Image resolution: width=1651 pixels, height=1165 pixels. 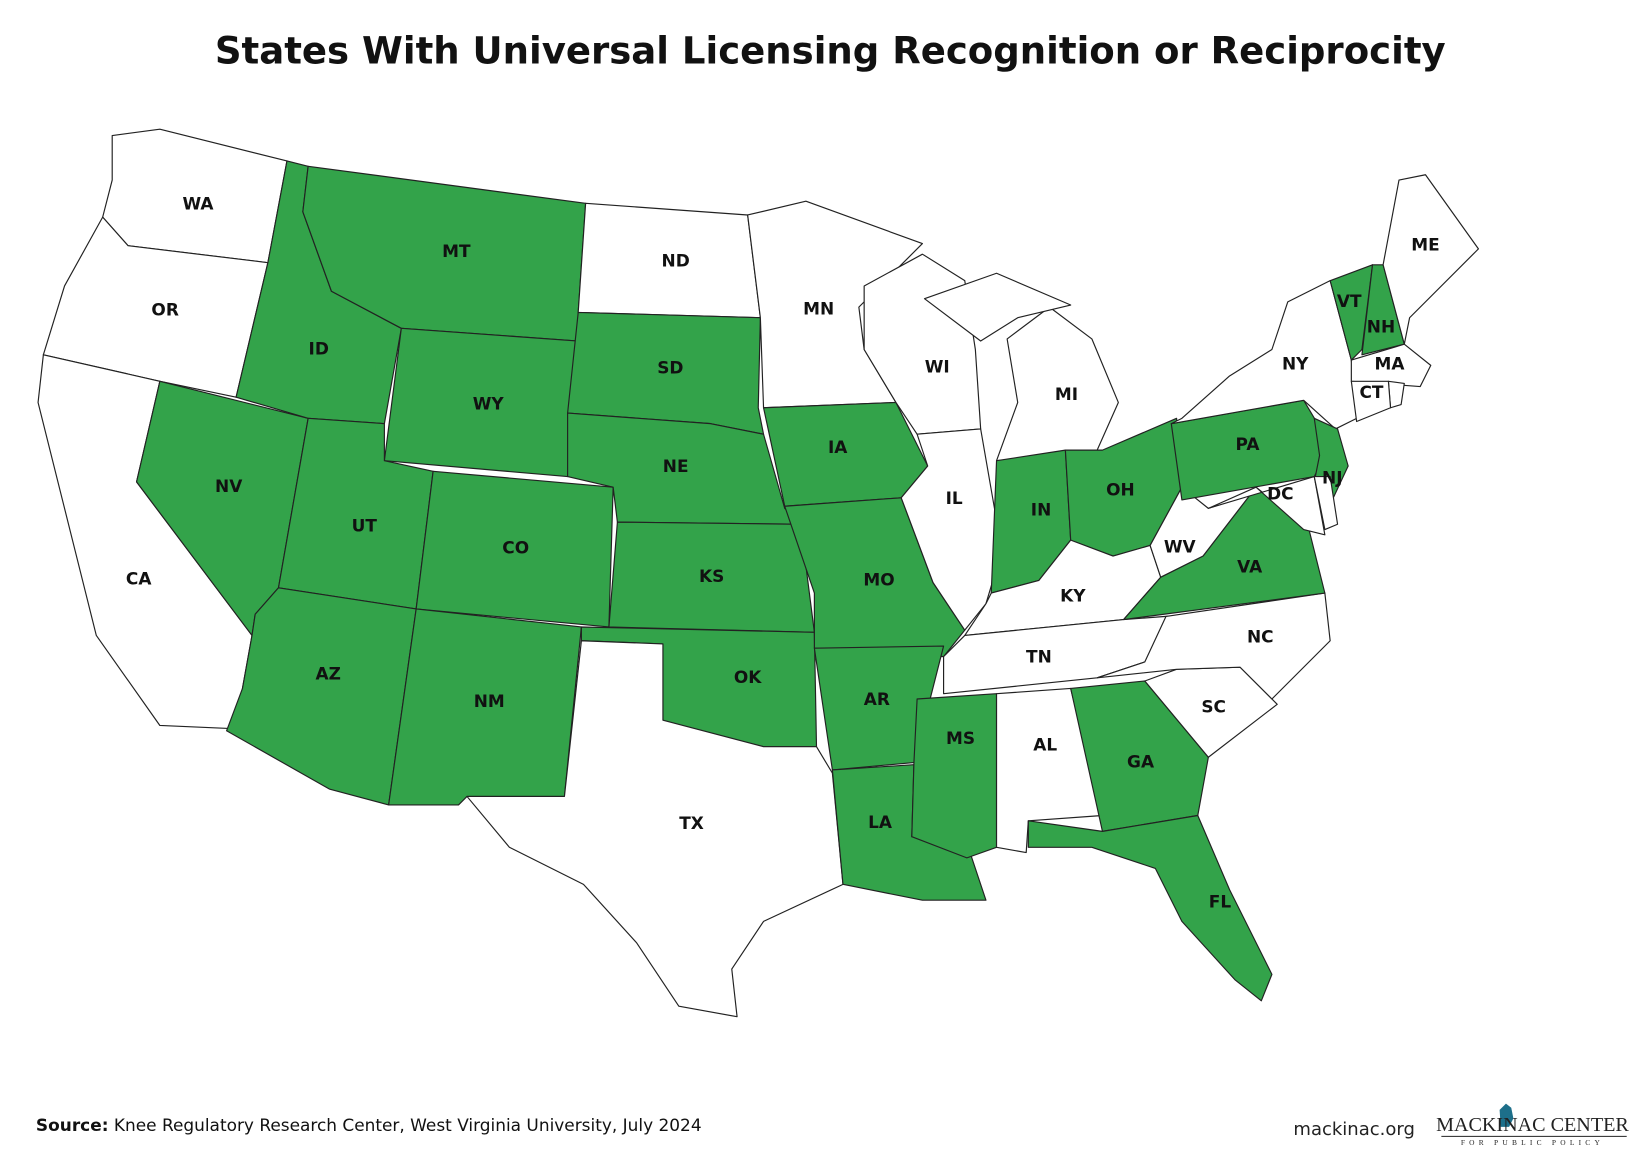 What do you see at coordinates (1532, 1142) in the screenshot?
I see `logo-tagline: FOR PUBLIC POLICY` at bounding box center [1532, 1142].